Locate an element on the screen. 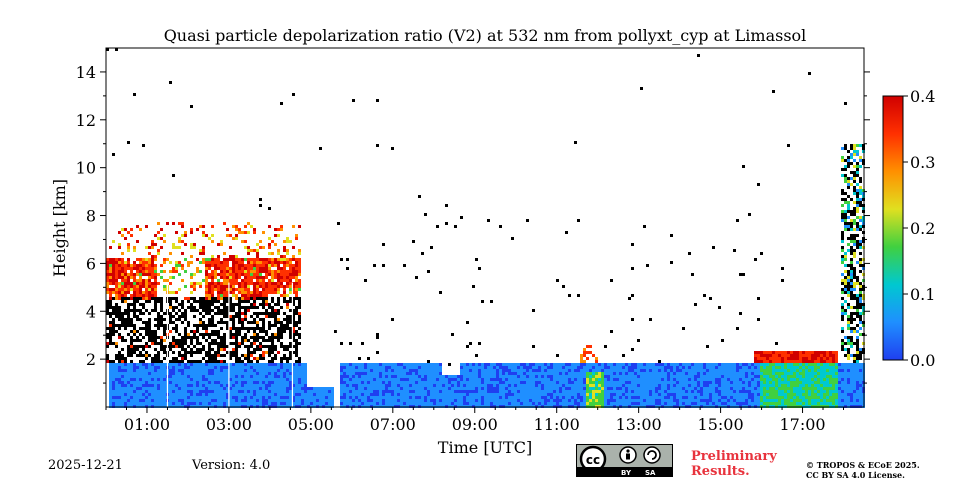 The height and width of the screenshot is (480, 960). x-tick-label: 13:00 is located at coordinates (639, 424).